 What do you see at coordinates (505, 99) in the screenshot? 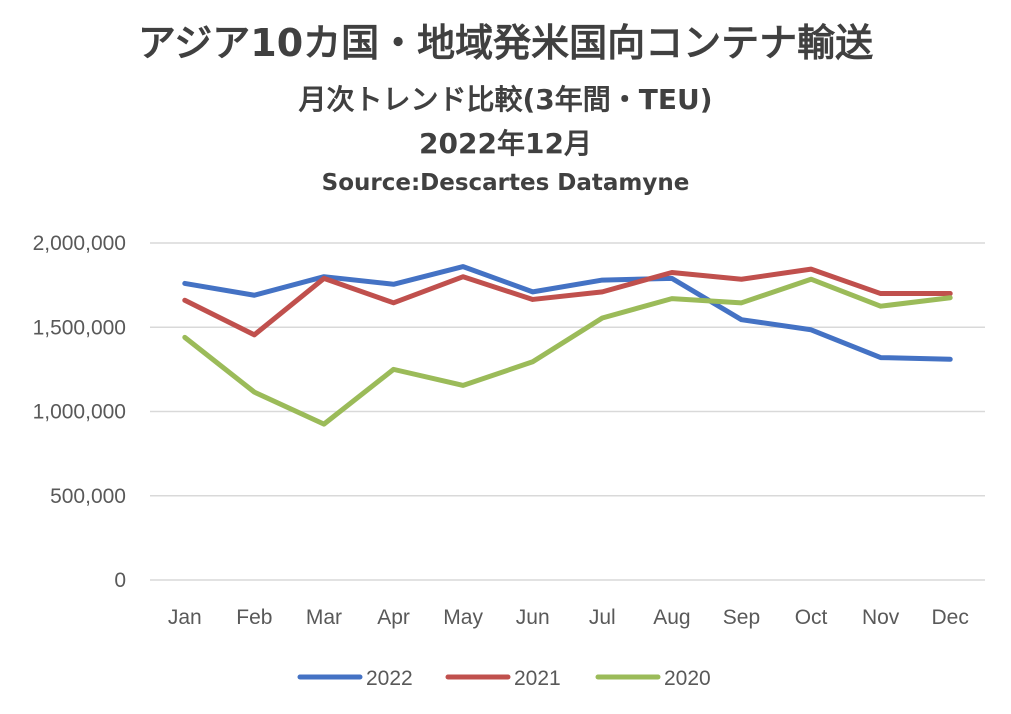
I see `chart-subtitle: 月次トレンド比較(3年間・TEU)` at bounding box center [505, 99].